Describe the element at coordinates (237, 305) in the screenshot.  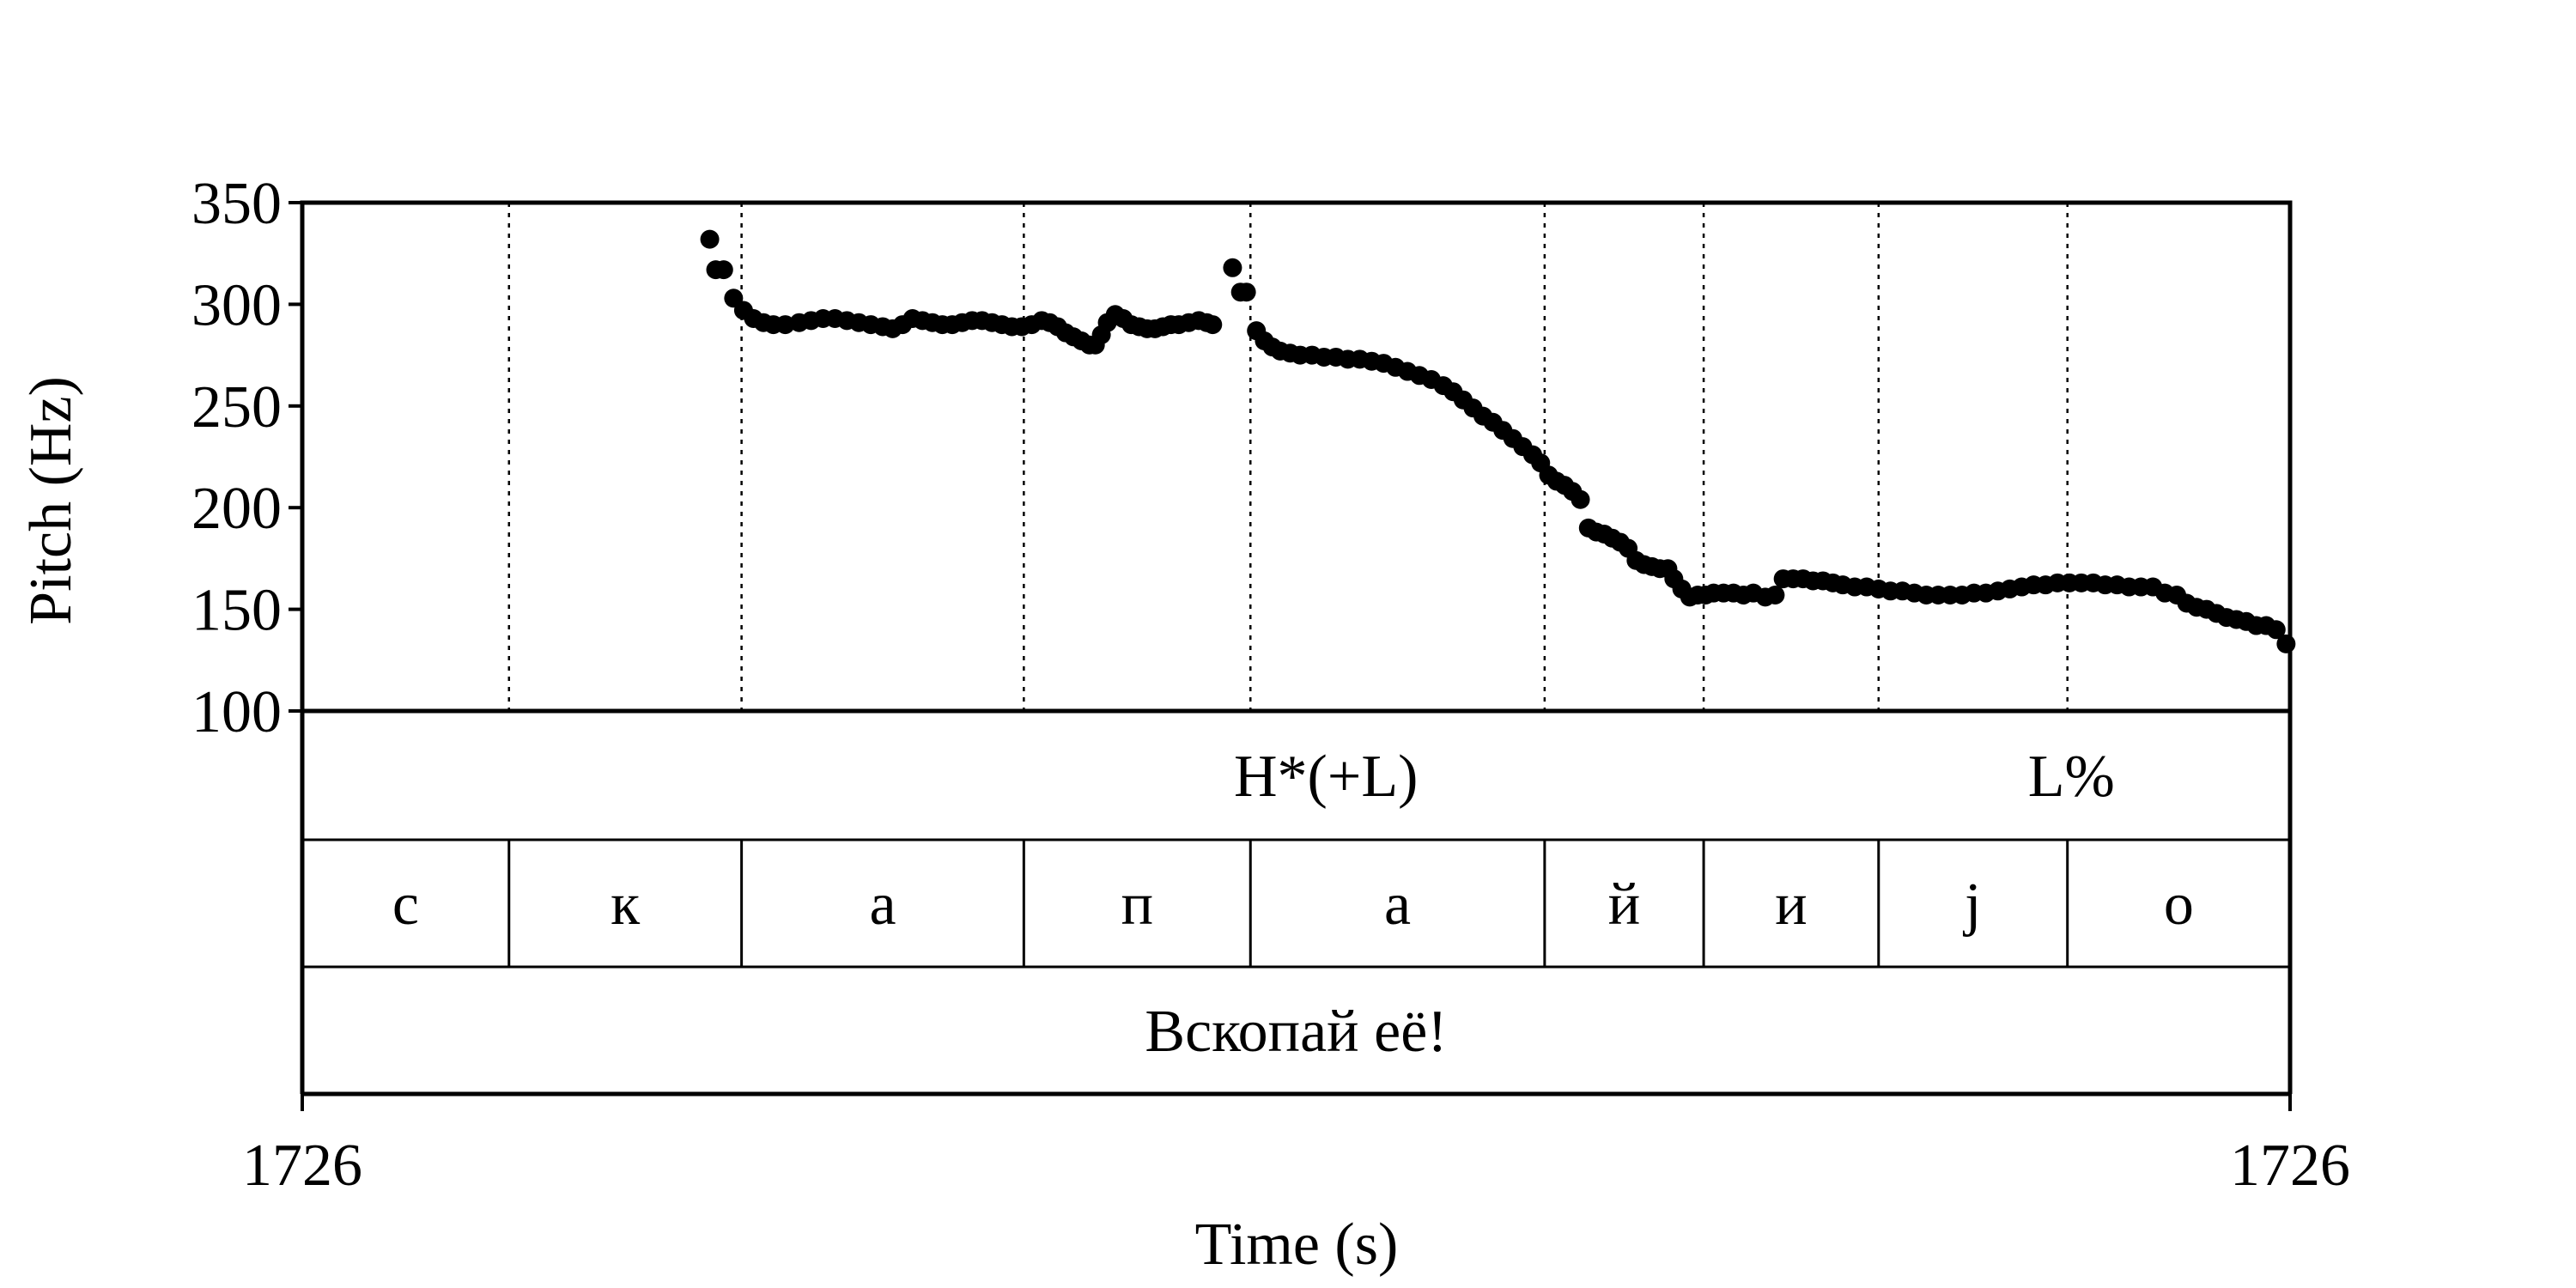
I see `y-tick-label: 300` at that location.